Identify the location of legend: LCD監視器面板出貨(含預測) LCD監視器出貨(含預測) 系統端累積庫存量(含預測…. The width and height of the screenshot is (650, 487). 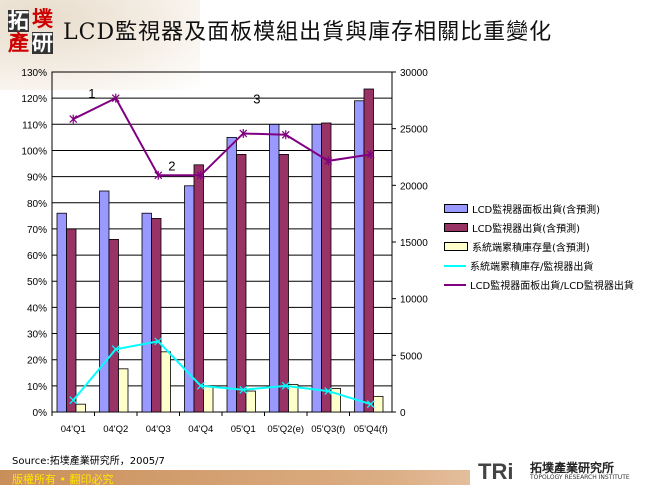
(539, 246).